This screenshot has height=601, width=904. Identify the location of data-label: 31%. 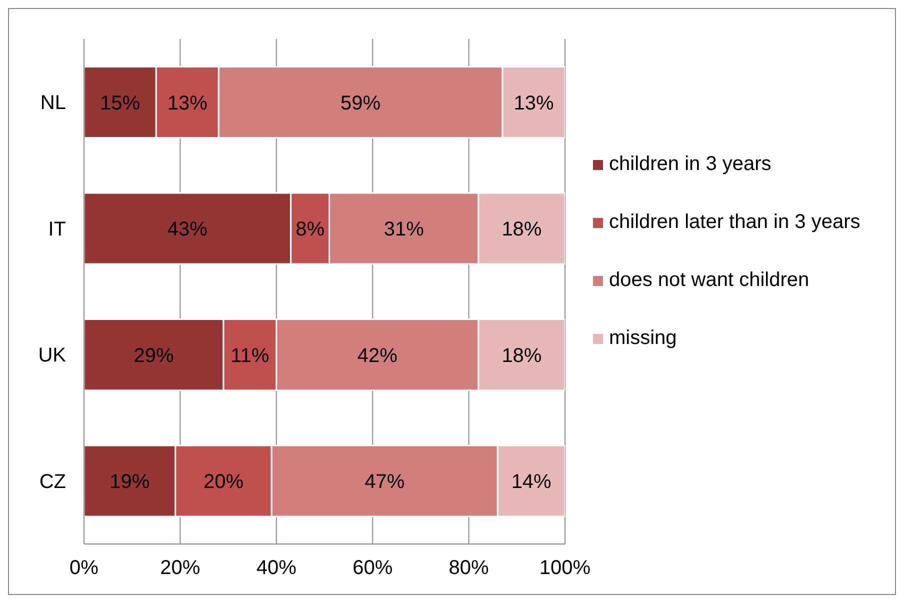
(404, 229).